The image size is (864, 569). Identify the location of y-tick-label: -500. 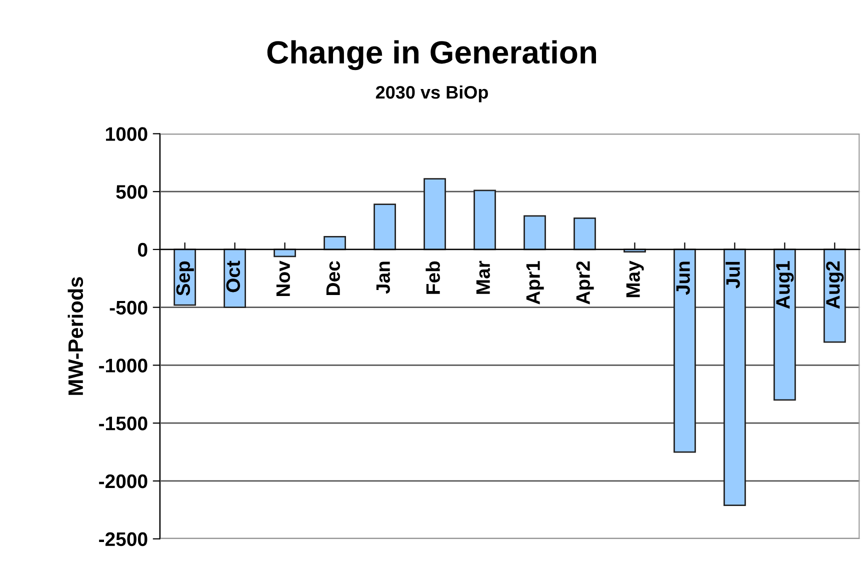
(129, 307).